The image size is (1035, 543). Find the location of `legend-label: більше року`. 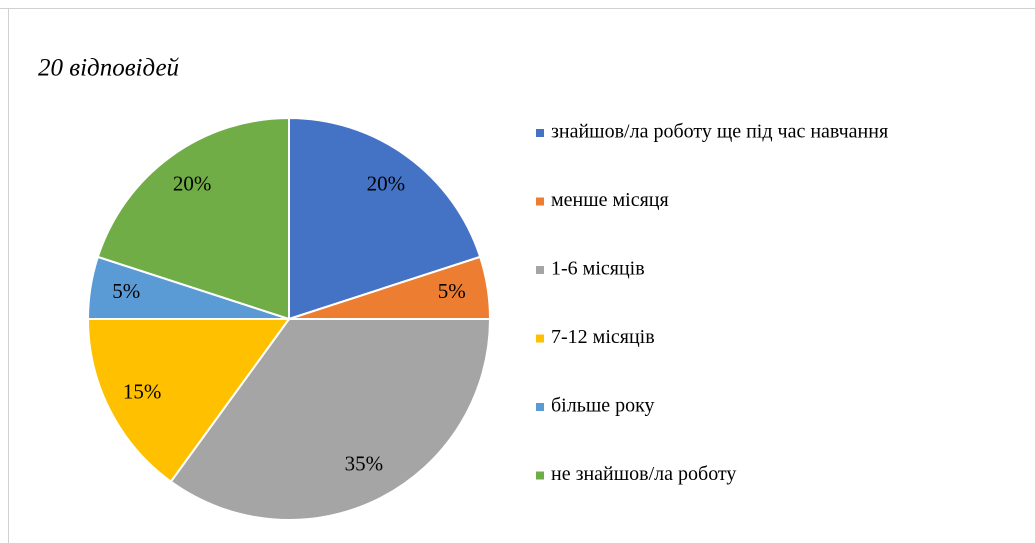

legend-label: більше року is located at coordinates (603, 406).